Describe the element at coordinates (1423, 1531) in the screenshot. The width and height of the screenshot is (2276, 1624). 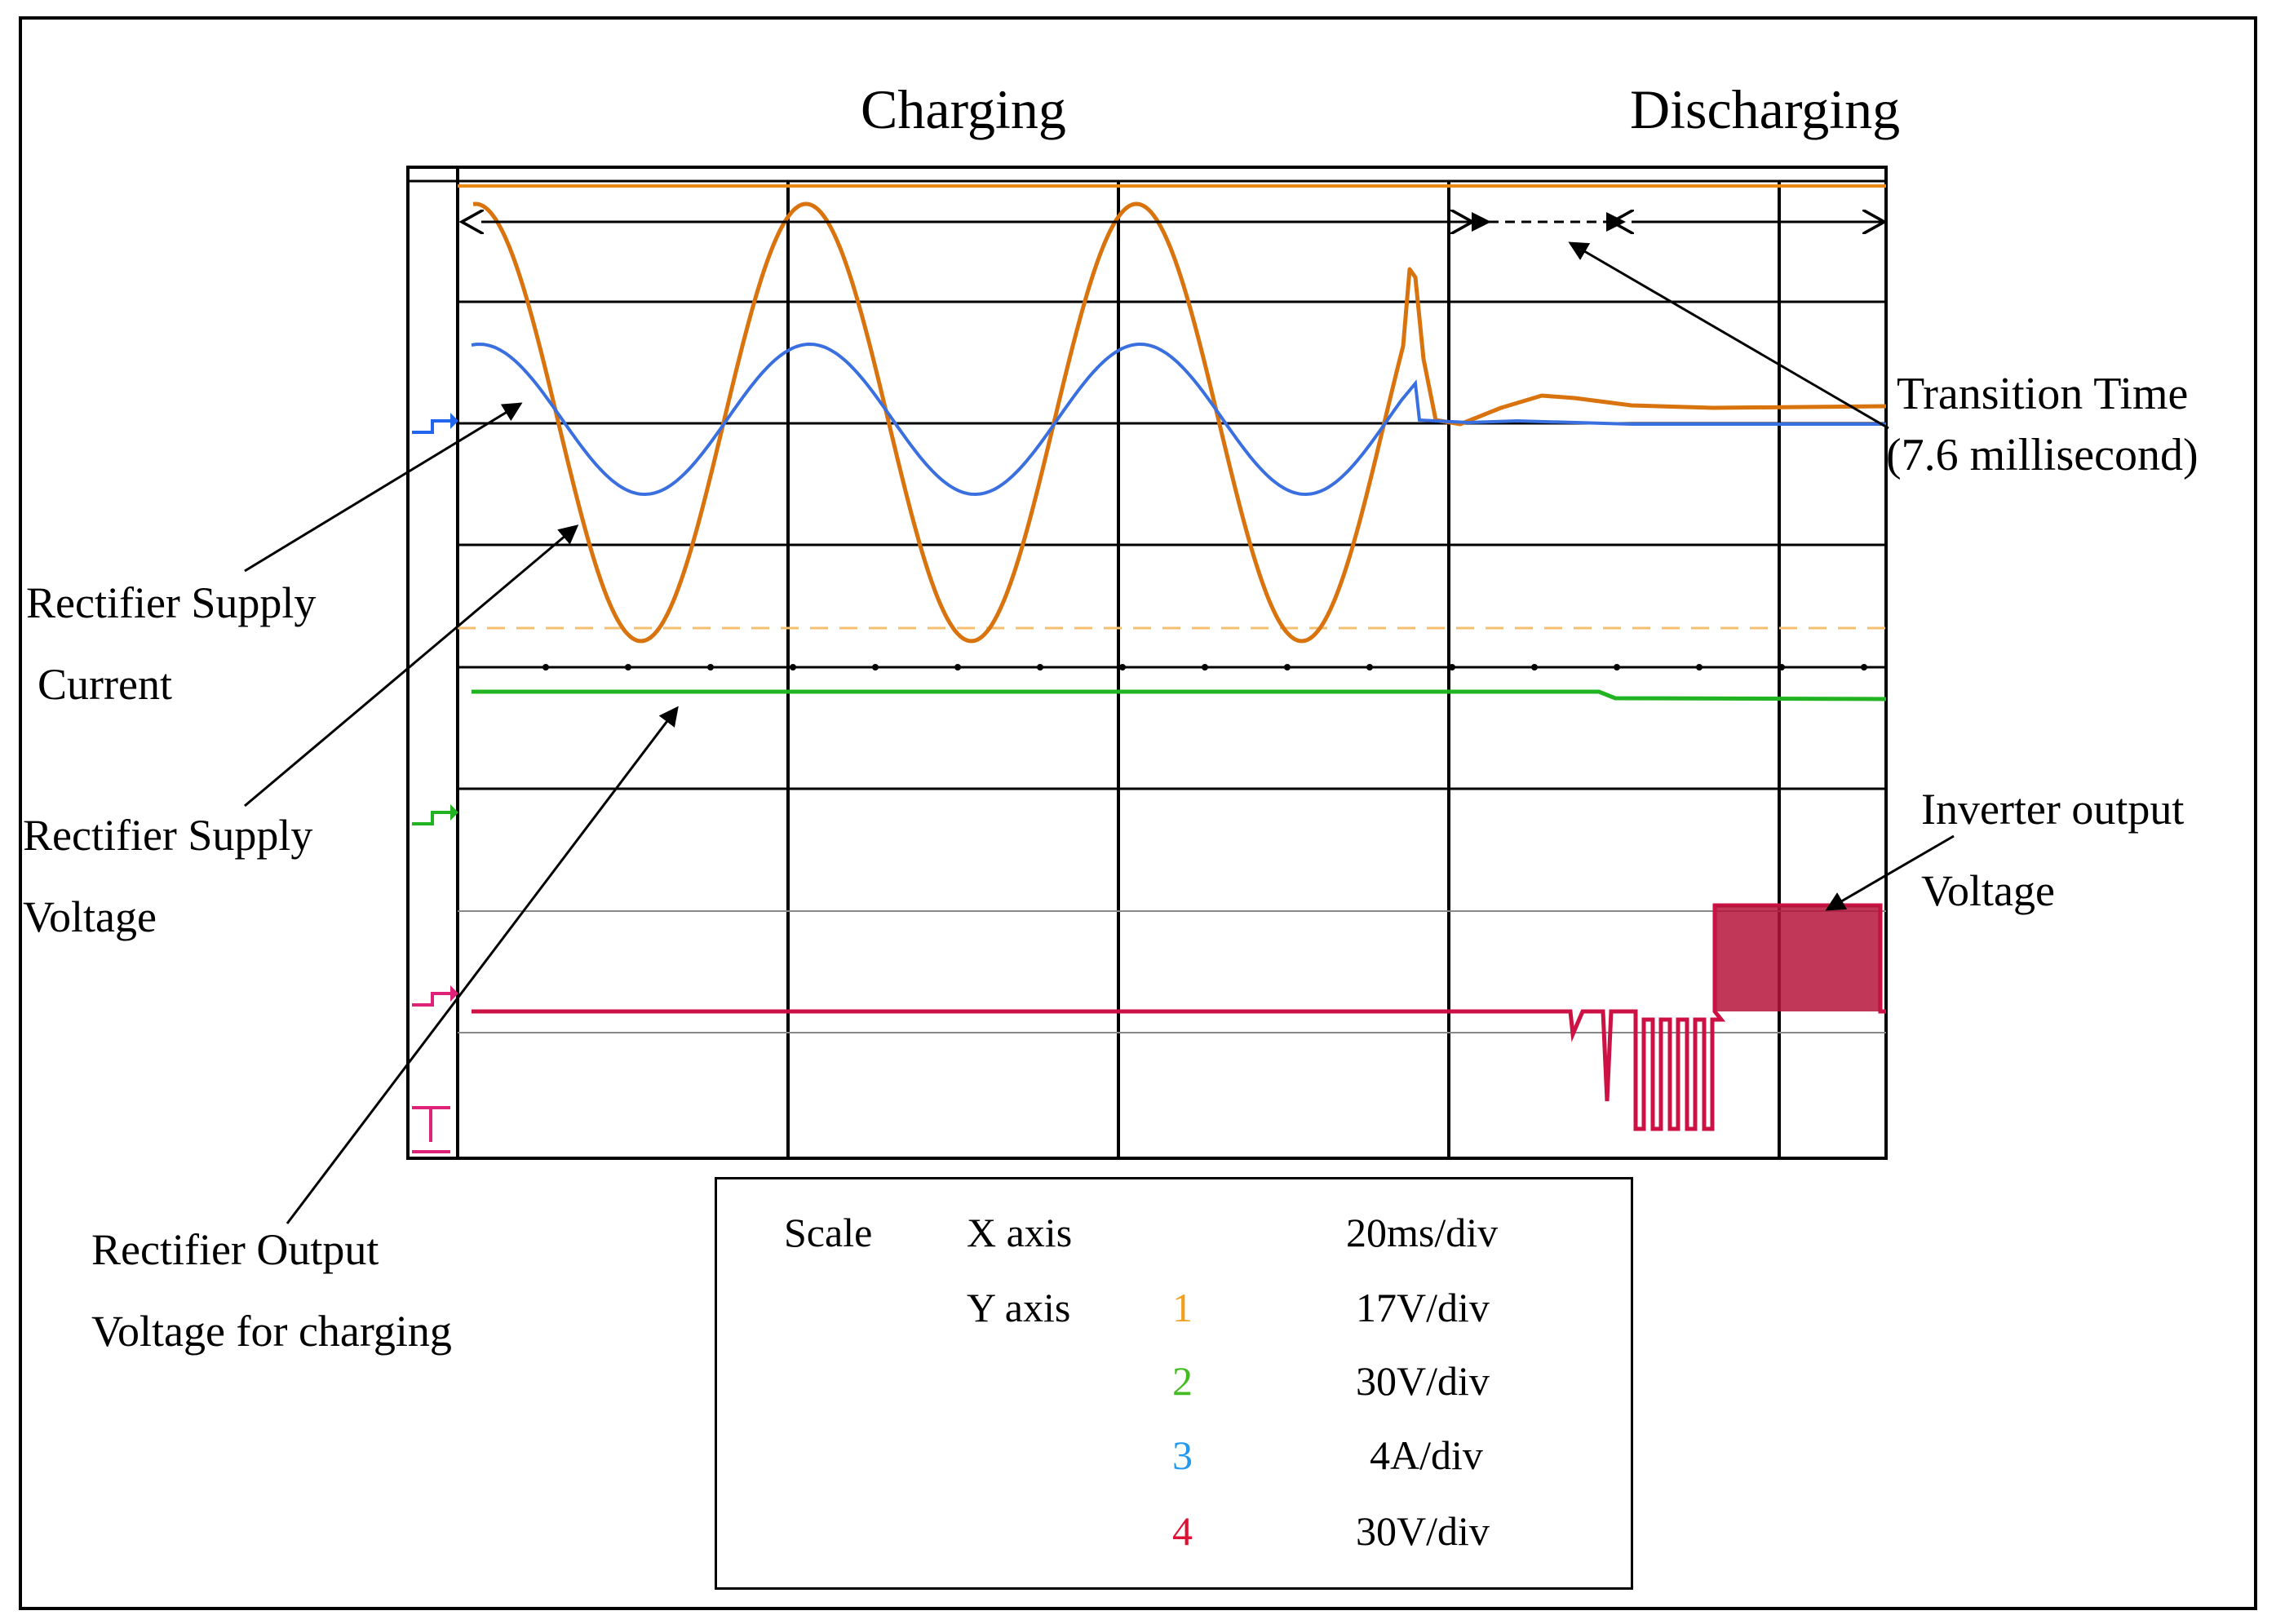
I see `legend-value-4: 30V/div` at that location.